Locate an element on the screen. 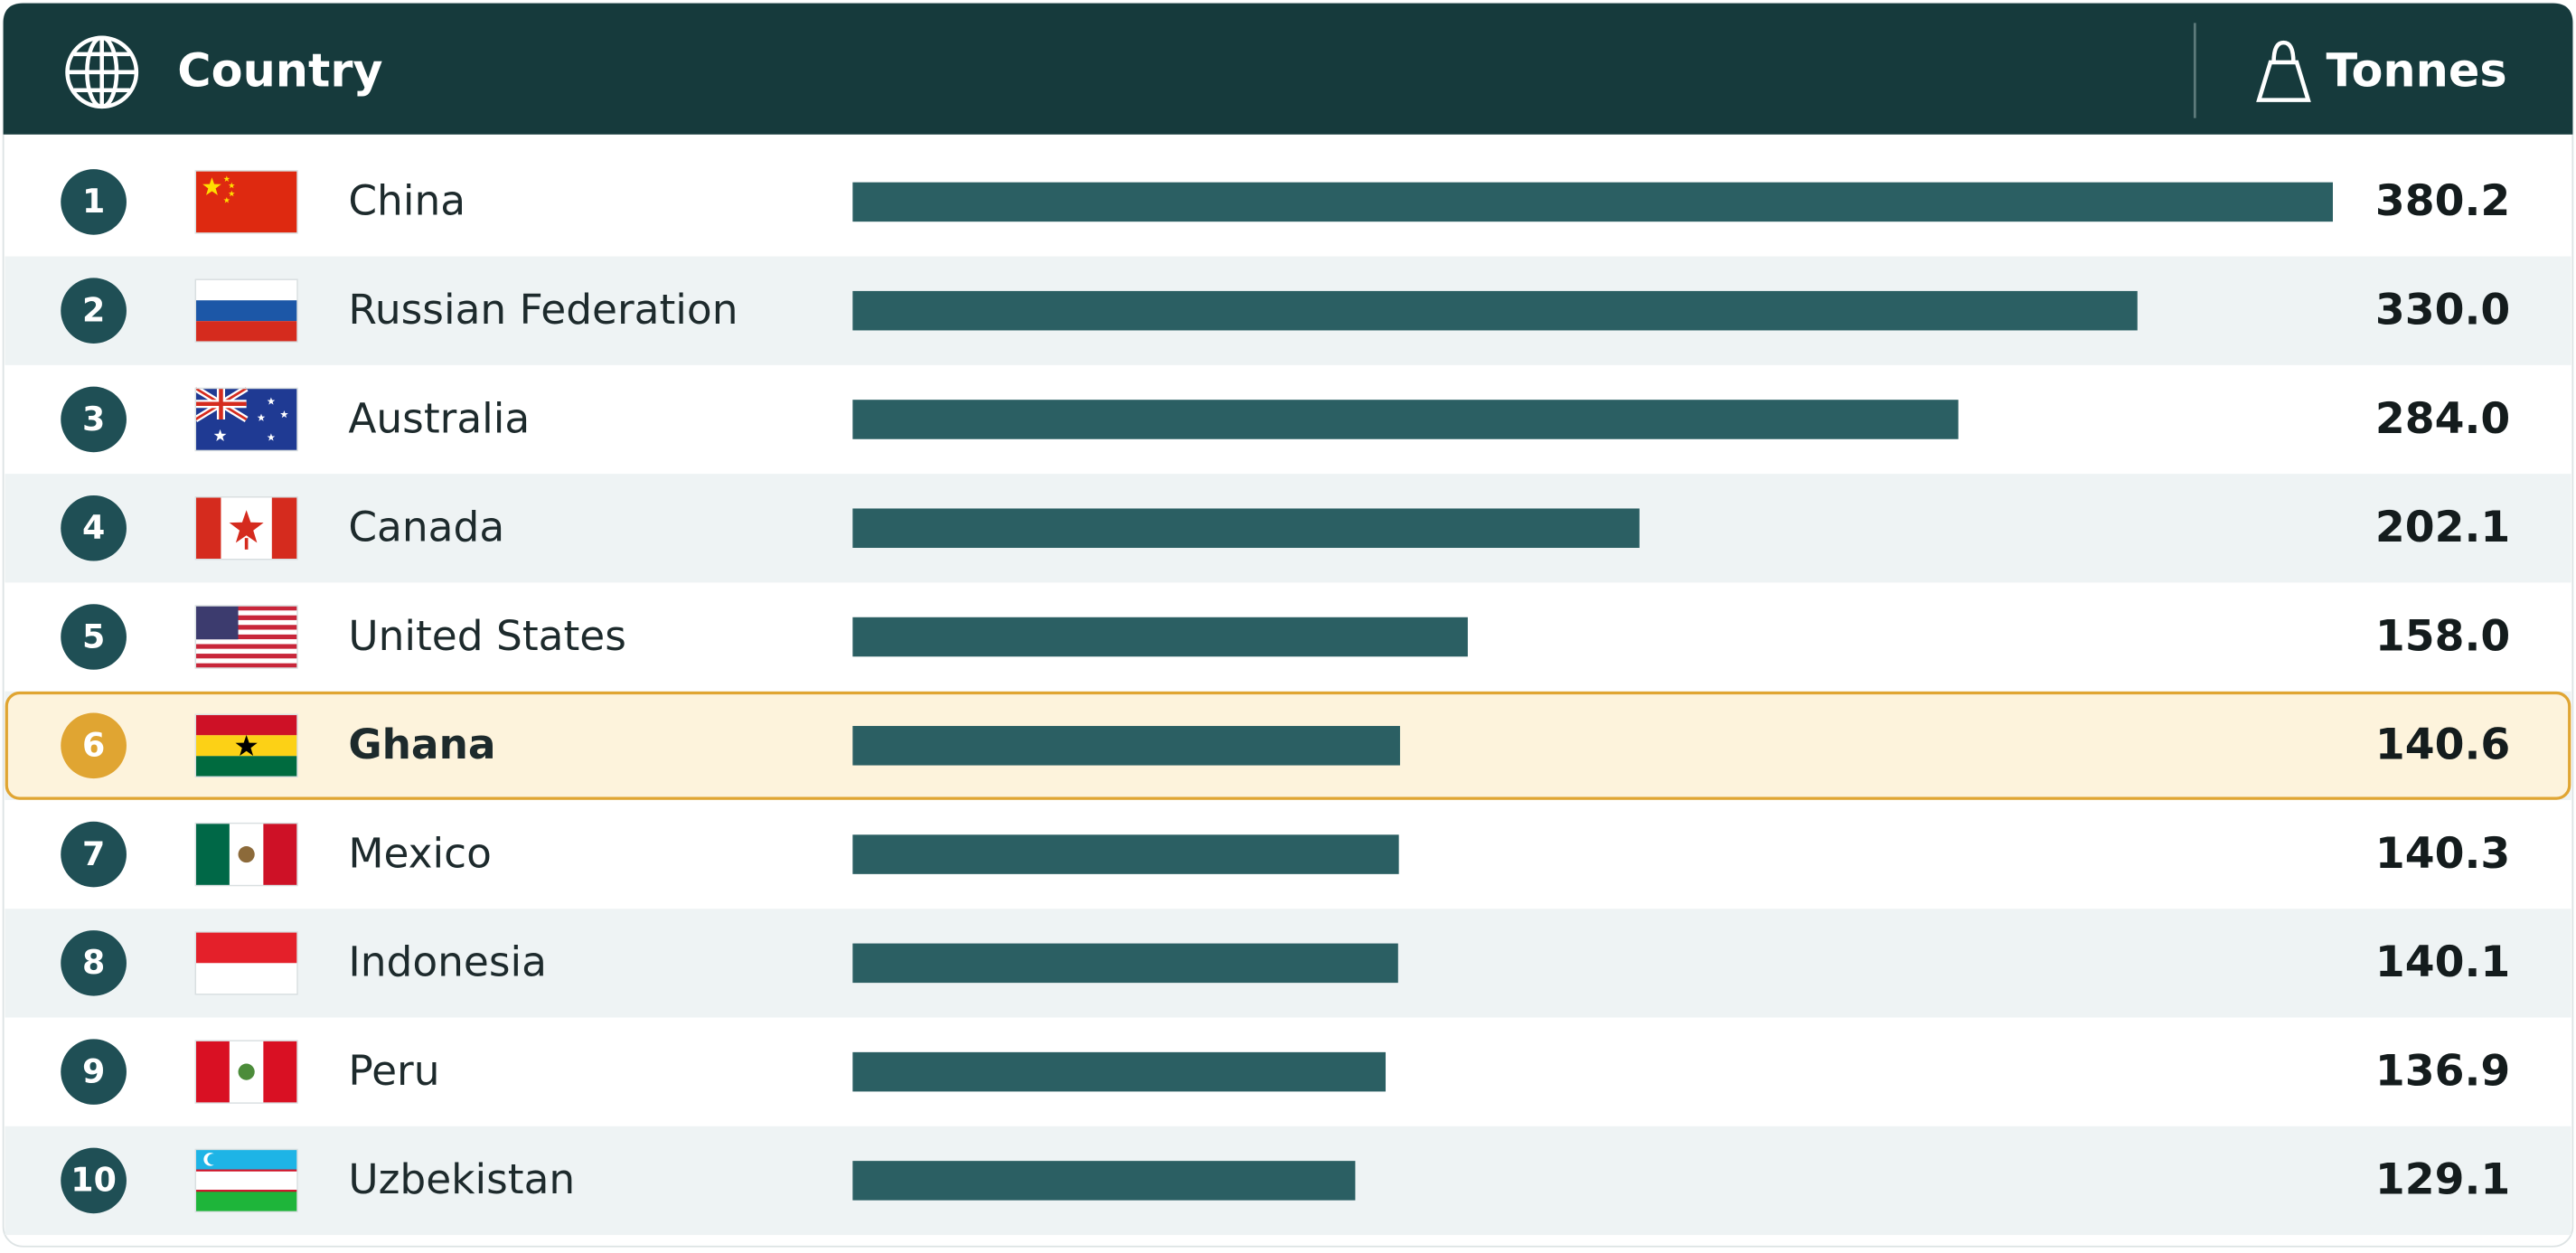  globe-icon is located at coordinates (102, 72).